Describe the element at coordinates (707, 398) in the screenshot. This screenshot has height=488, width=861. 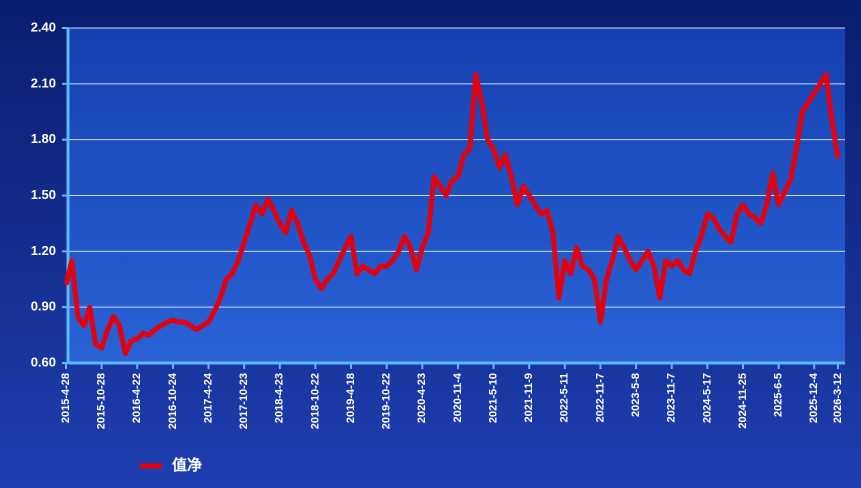
I see `x-tick-label: 2024-5-17` at that location.